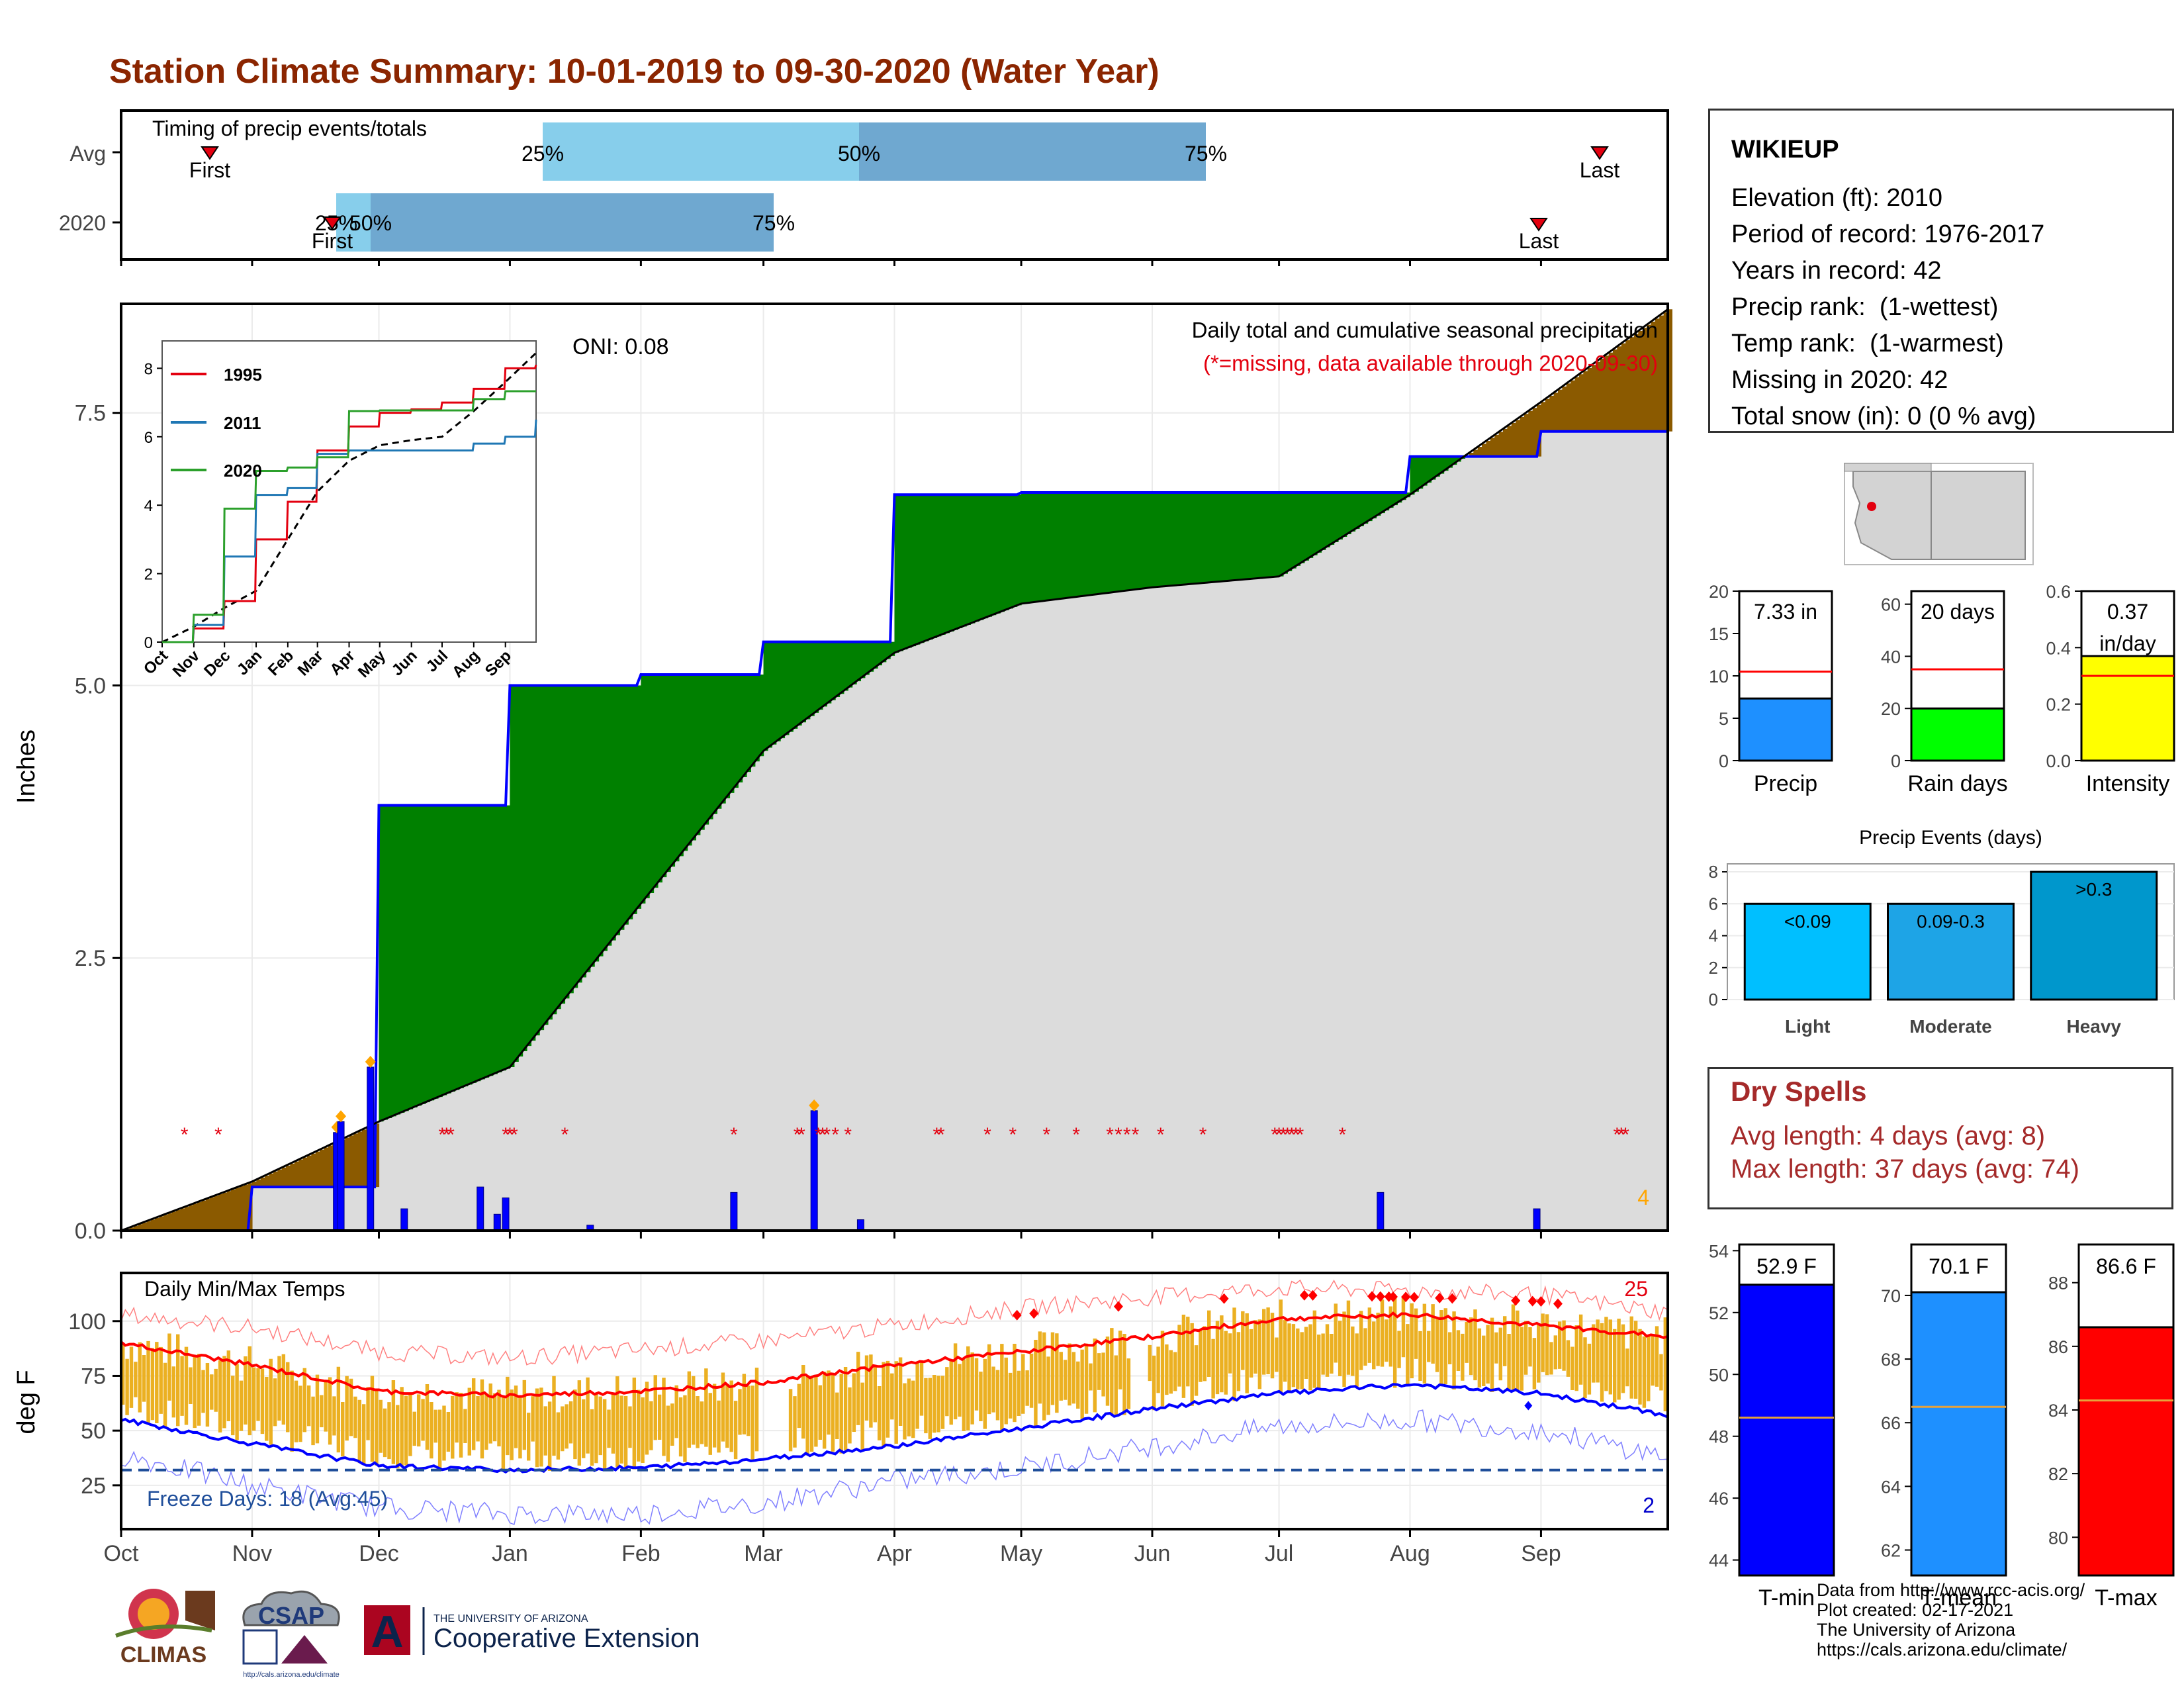  What do you see at coordinates (1837, 271) in the screenshot?
I see `station-line-years: Years in record: 42` at bounding box center [1837, 271].